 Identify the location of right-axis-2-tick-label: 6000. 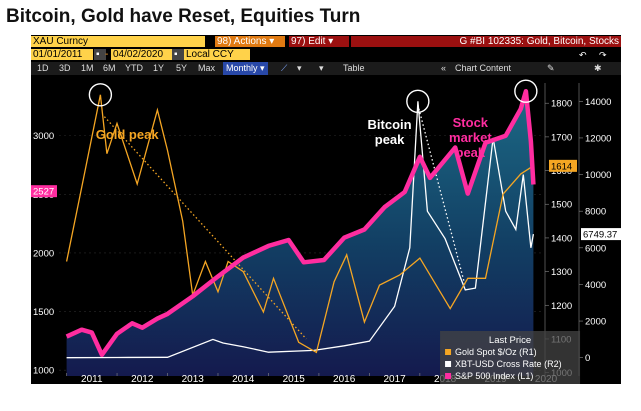
(595, 248).